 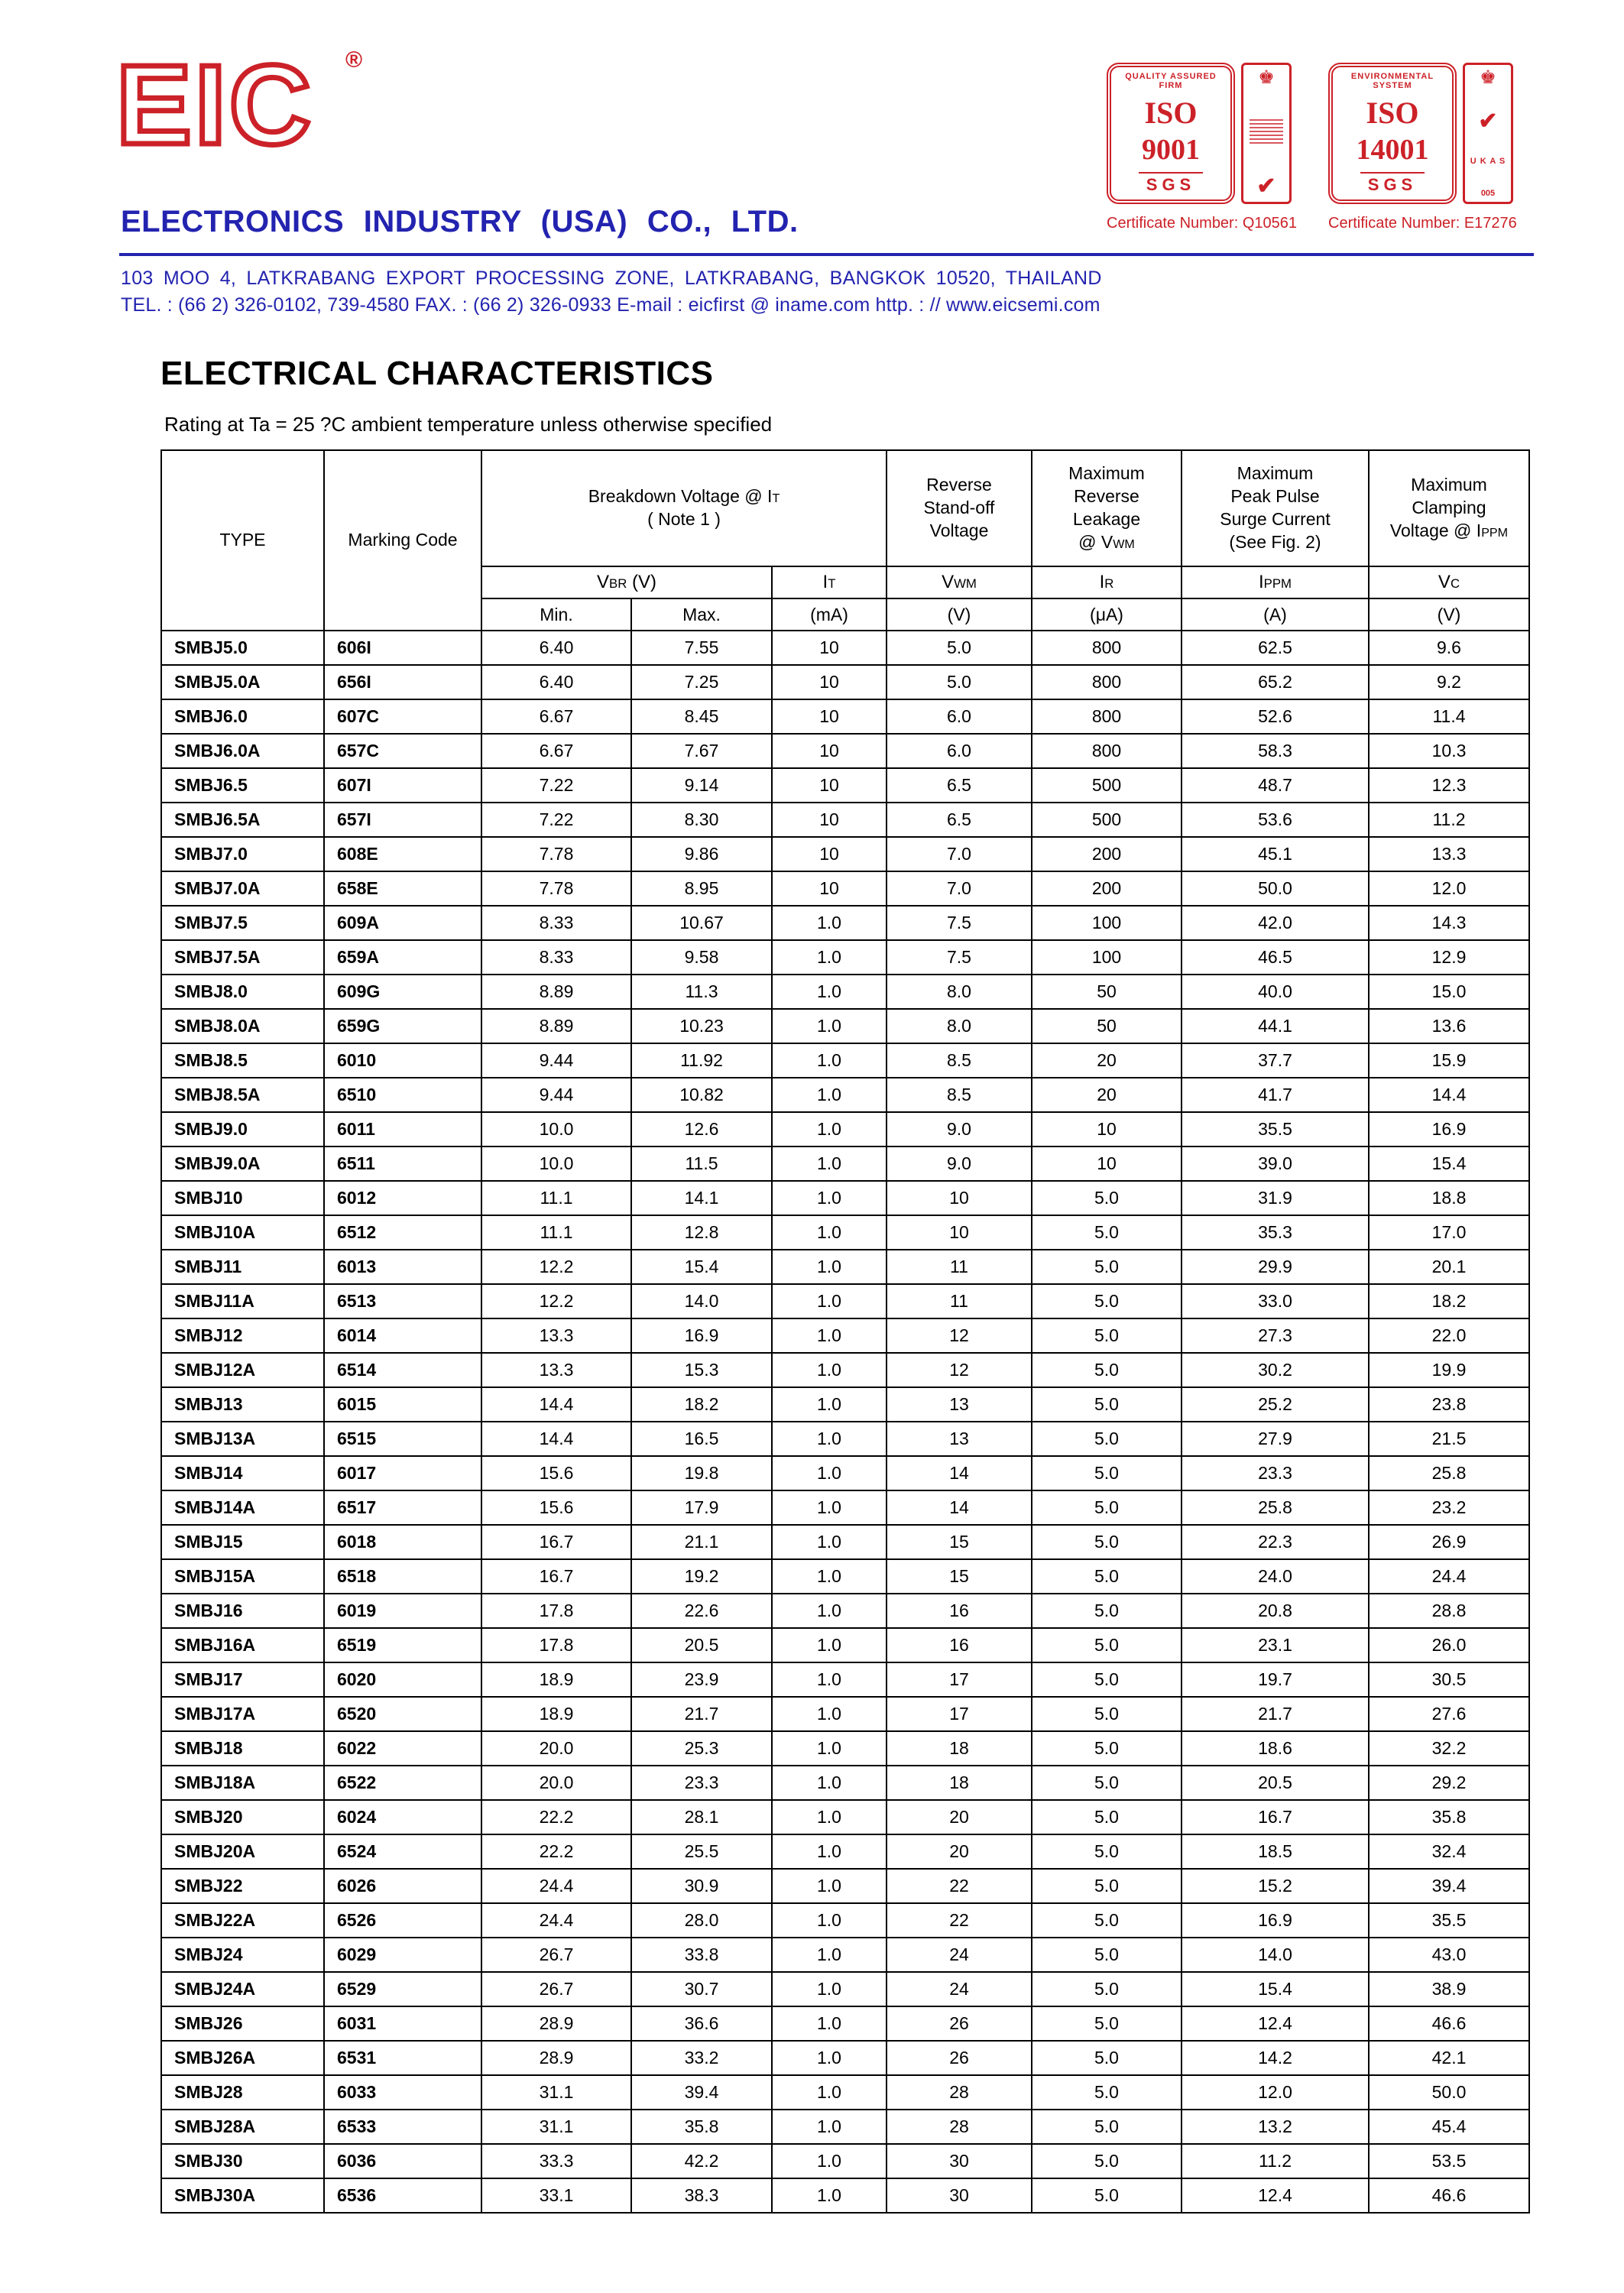 I want to click on accreditation-emblem: ♚ ✔, so click(x=1266, y=133).